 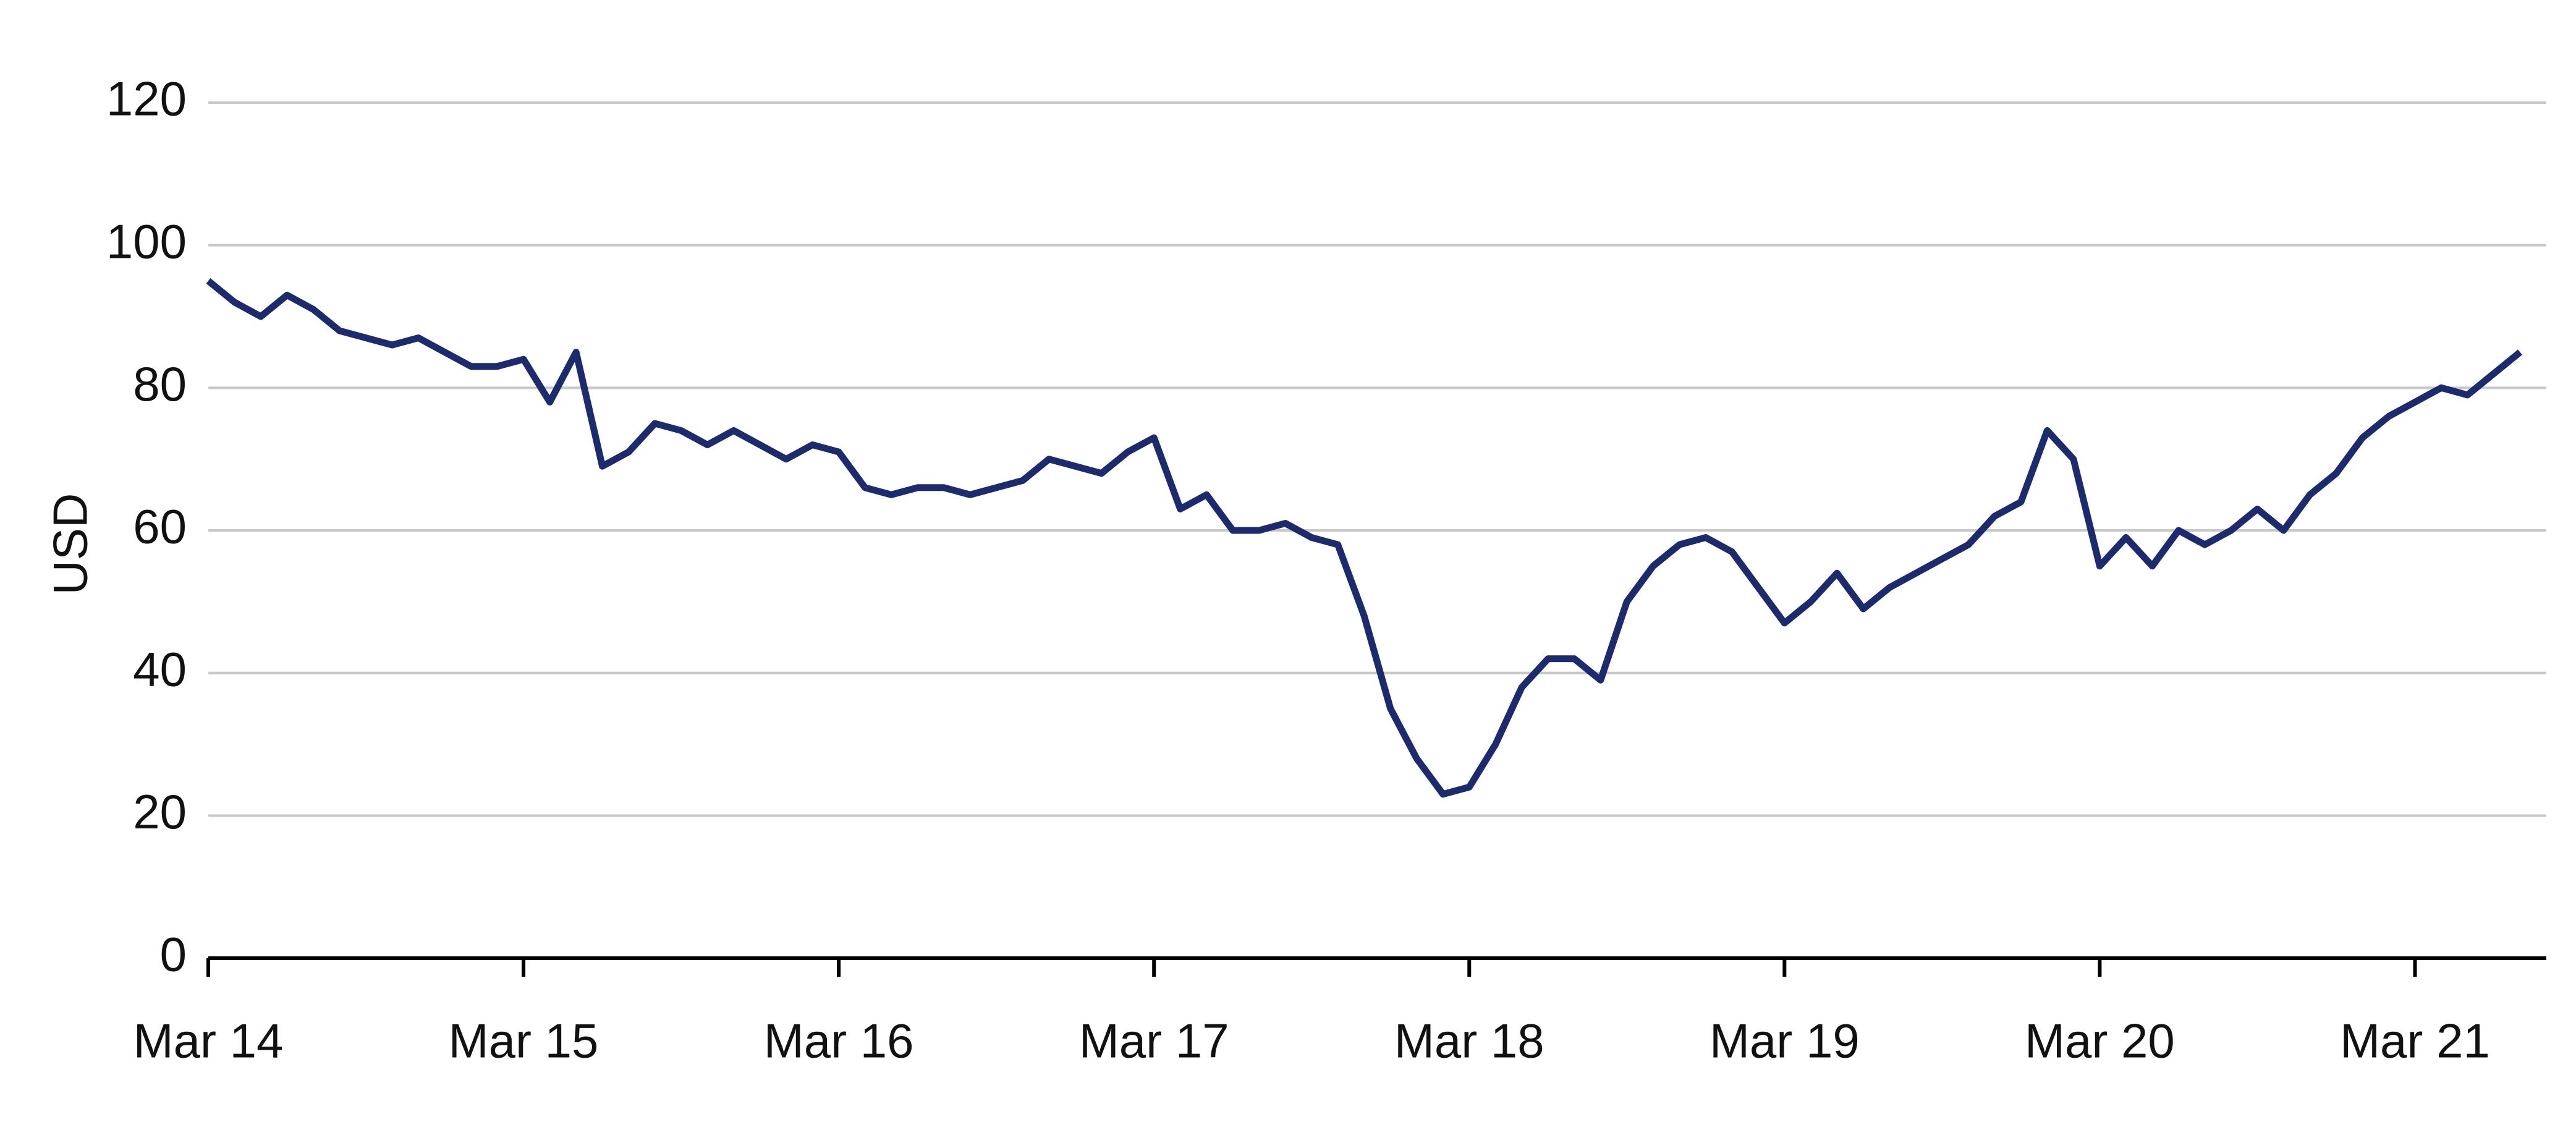 What do you see at coordinates (173, 954) in the screenshot?
I see `y-tick-label: 0` at bounding box center [173, 954].